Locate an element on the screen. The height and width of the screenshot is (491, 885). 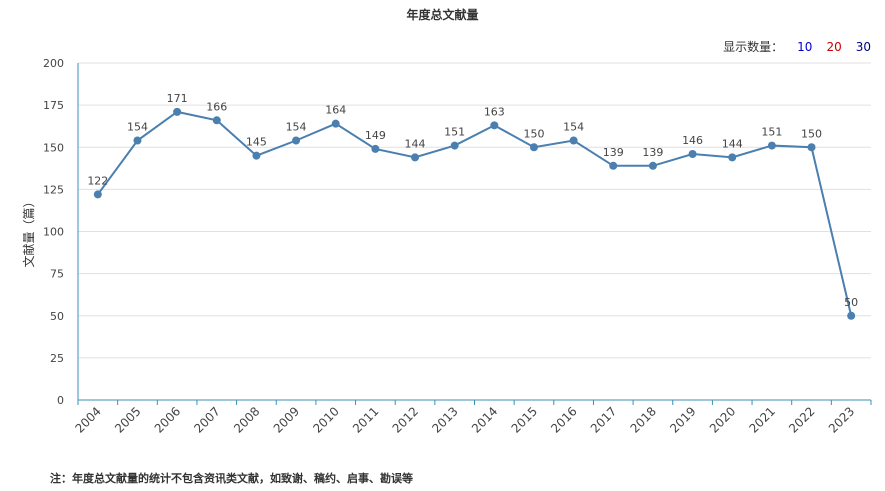
x-tick-label: 2023 is located at coordinates (841, 419).